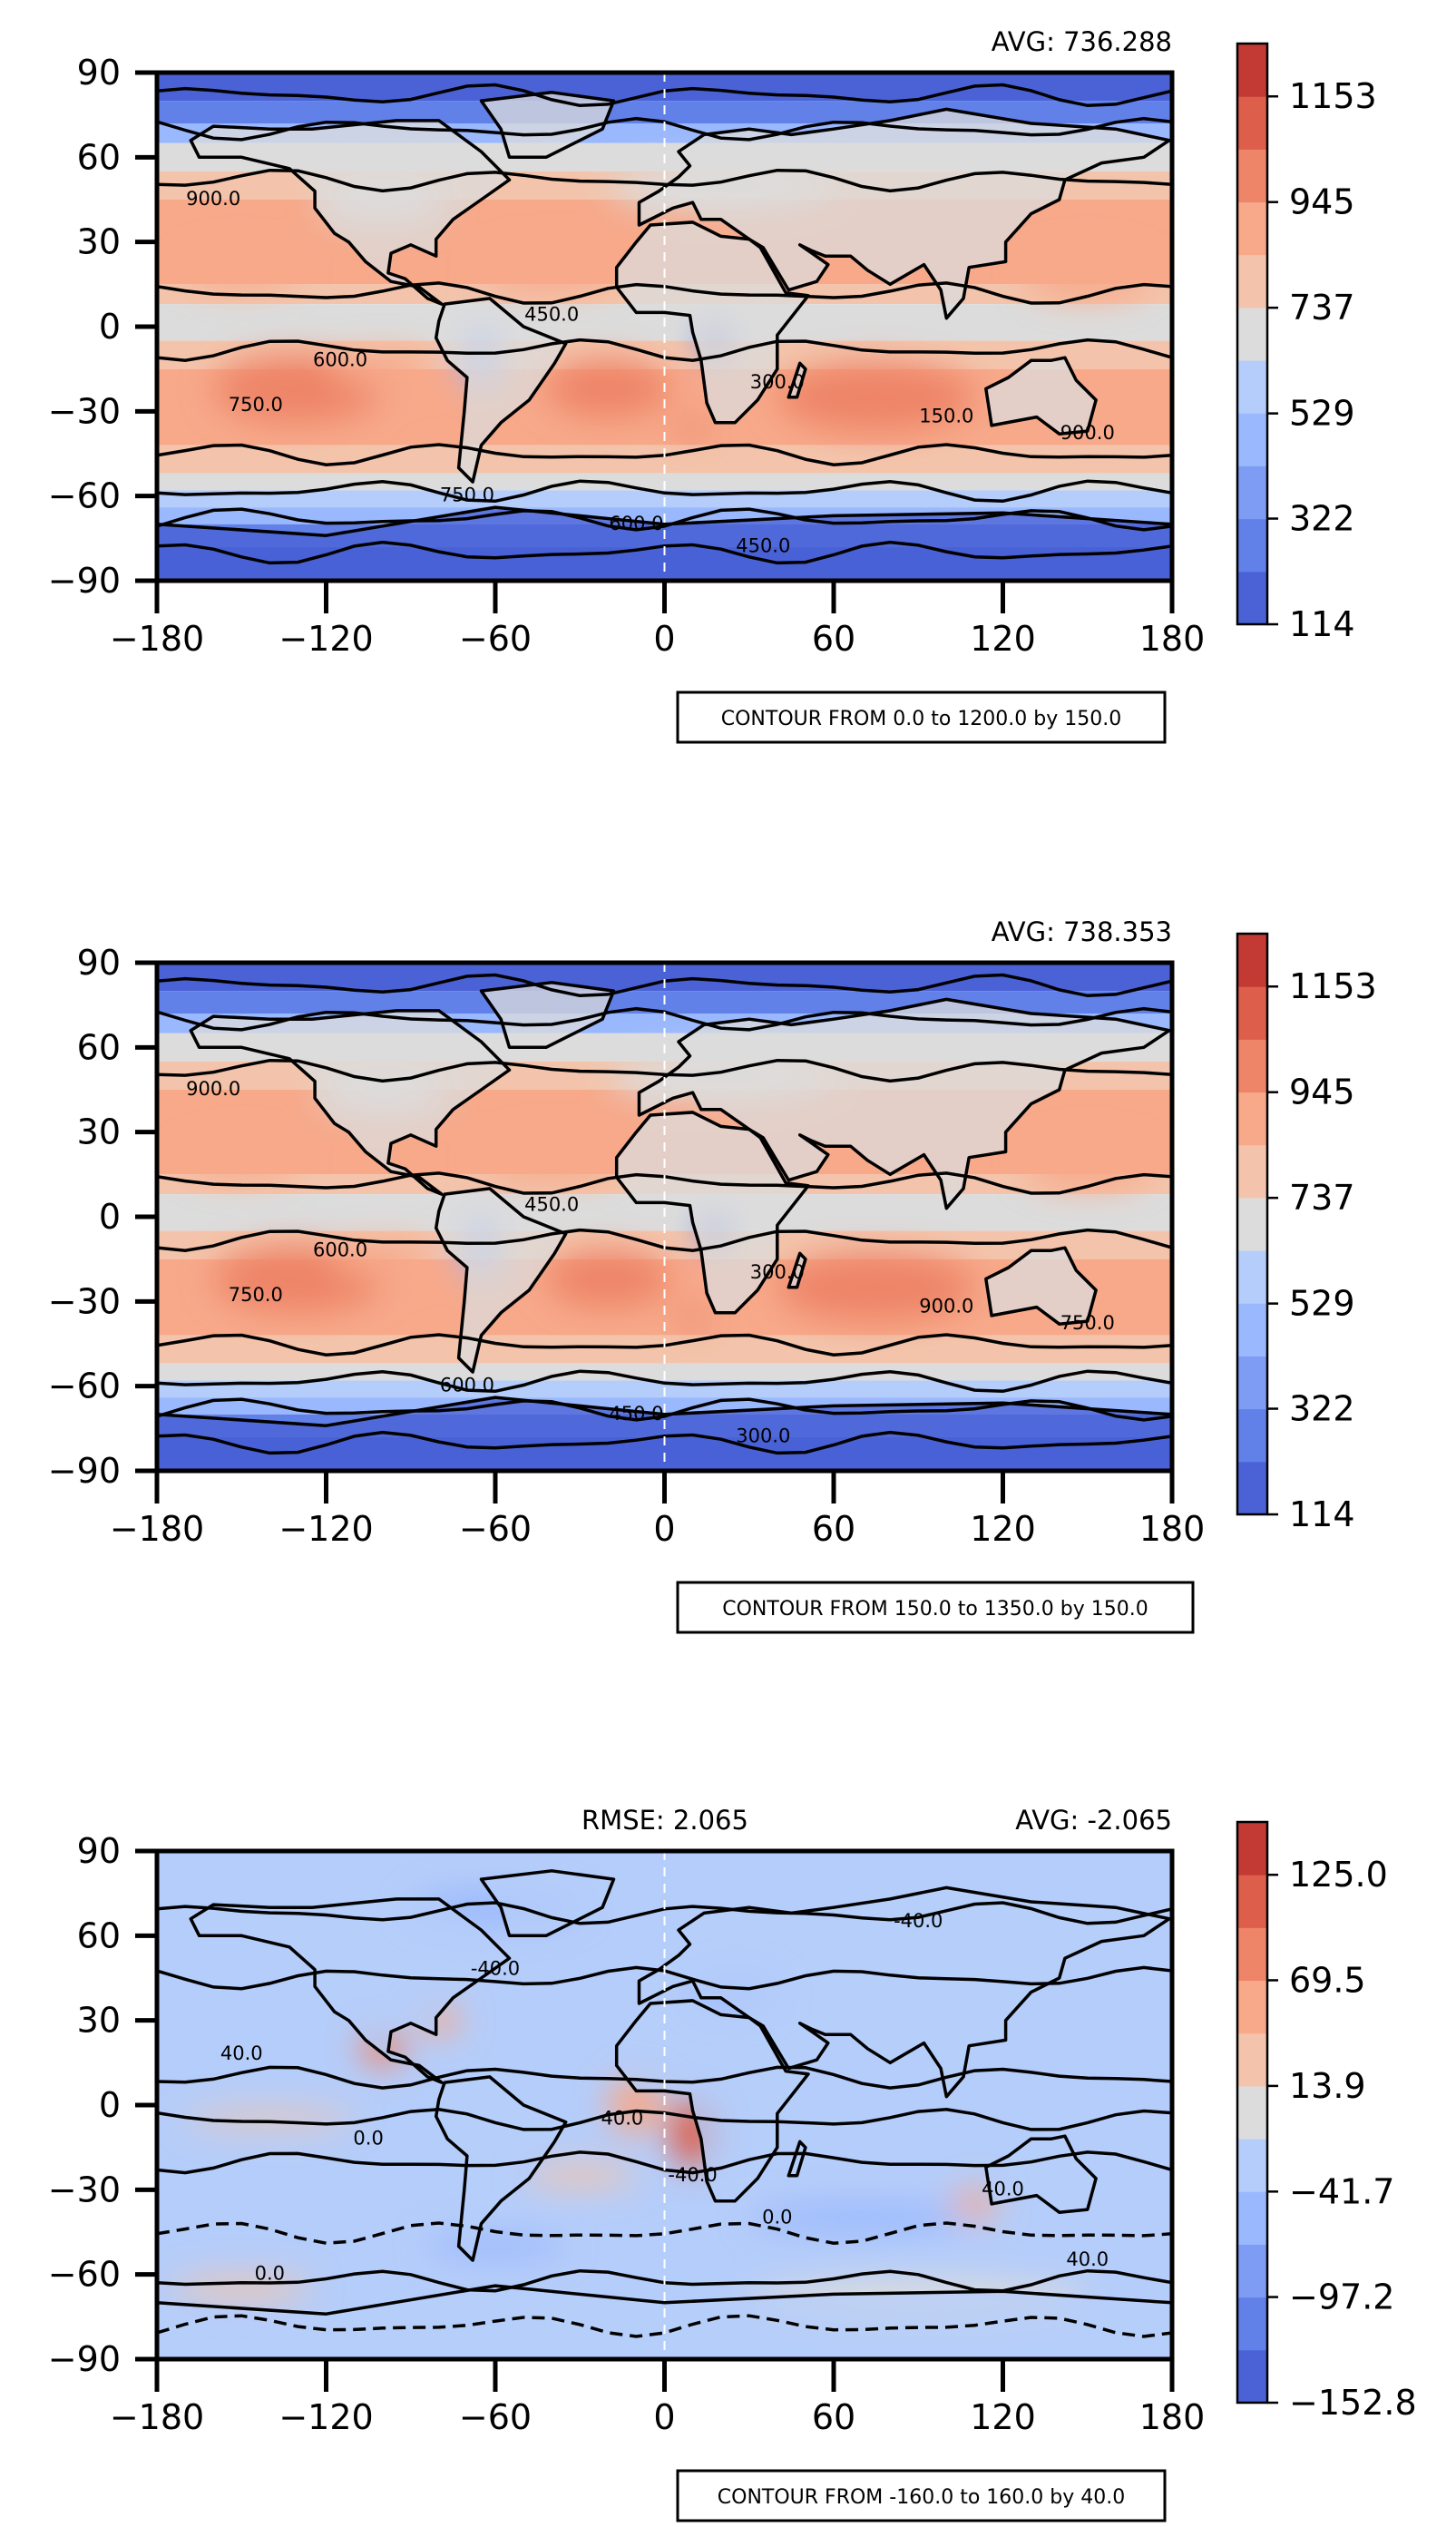 The width and height of the screenshot is (1456, 2527). I want to click on colorbar-tick-label: 737, so click(1322, 1198).